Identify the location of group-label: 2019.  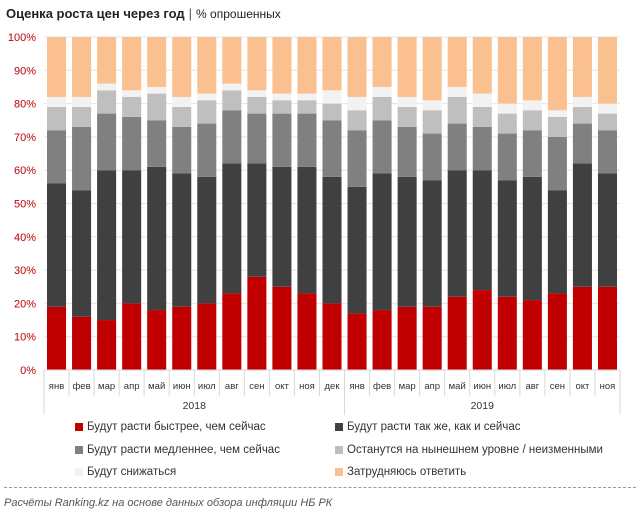
(483, 406).